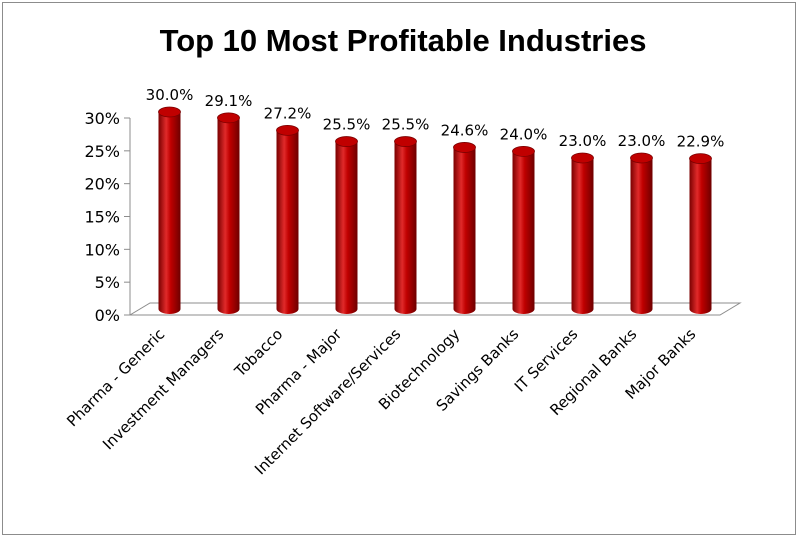 The image size is (800, 539). Describe the element at coordinates (258, 353) in the screenshot. I see `x-tick-label: Tobacco` at that location.